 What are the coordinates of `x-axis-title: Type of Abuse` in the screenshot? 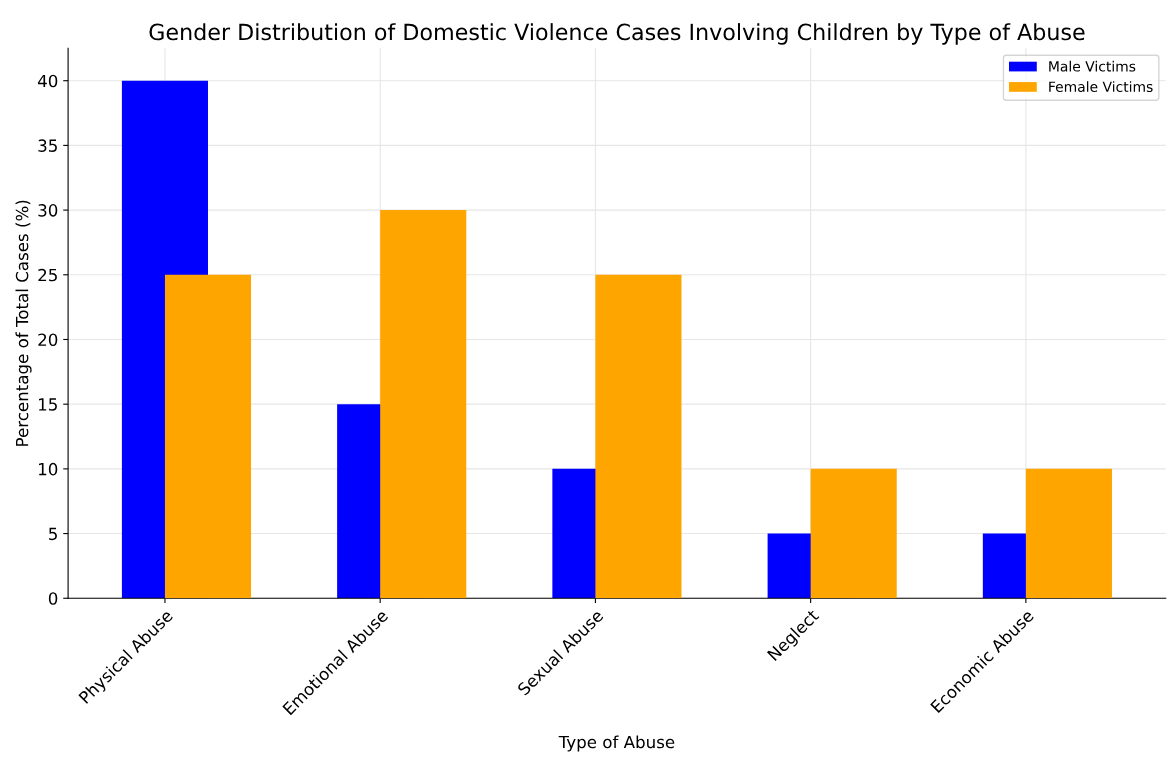 It's located at (616, 743).